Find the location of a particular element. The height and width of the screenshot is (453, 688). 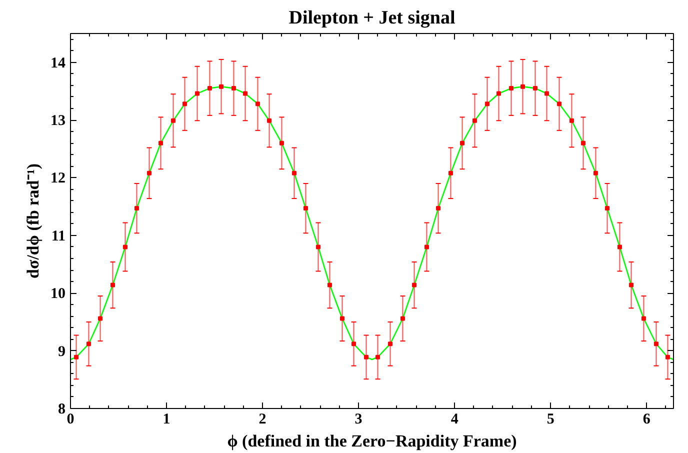

y-tick-label: 11 is located at coordinates (58, 236).